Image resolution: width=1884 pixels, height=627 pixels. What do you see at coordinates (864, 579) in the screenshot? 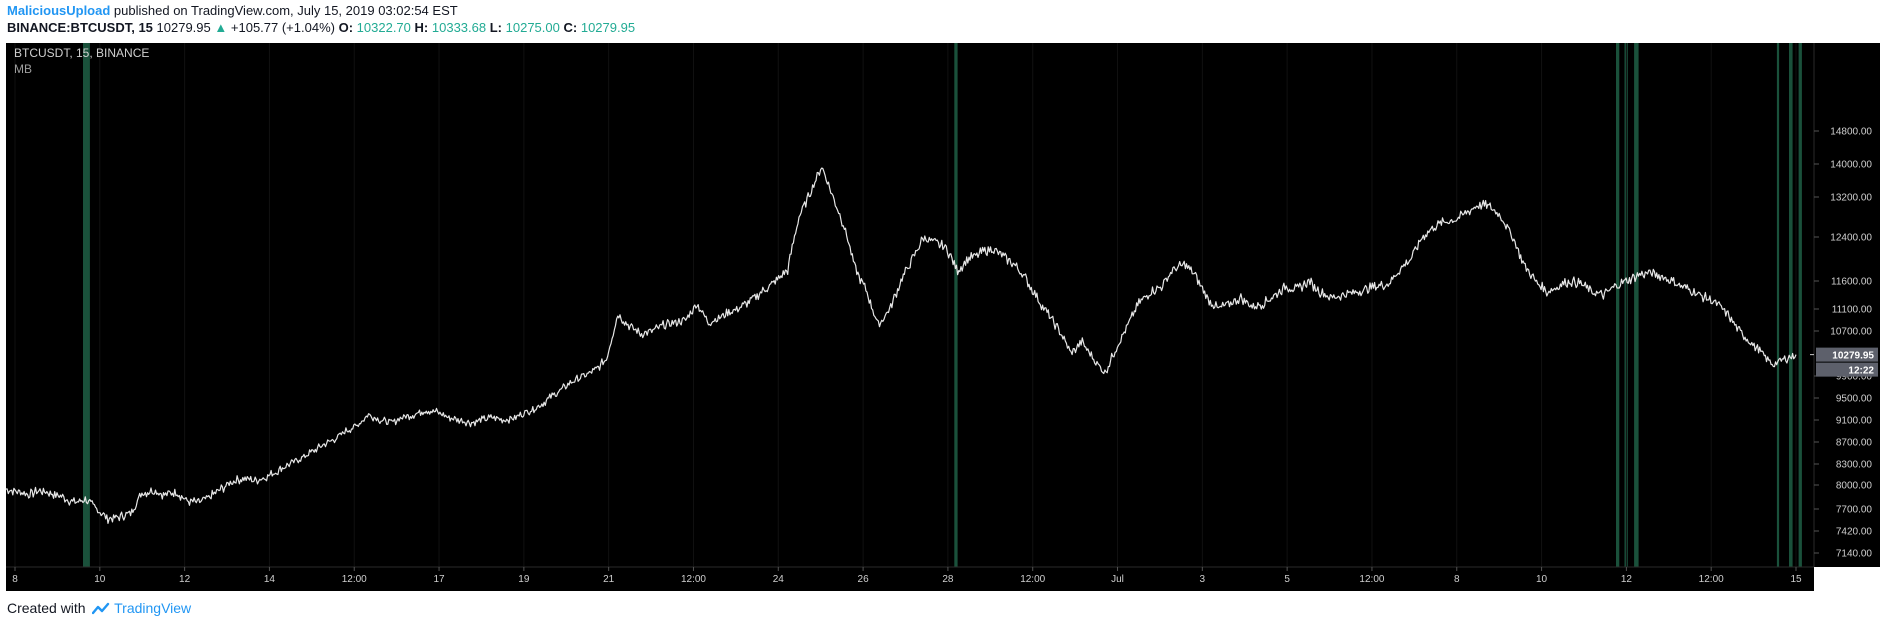
I see `x-tick-label: 26` at bounding box center [864, 579].